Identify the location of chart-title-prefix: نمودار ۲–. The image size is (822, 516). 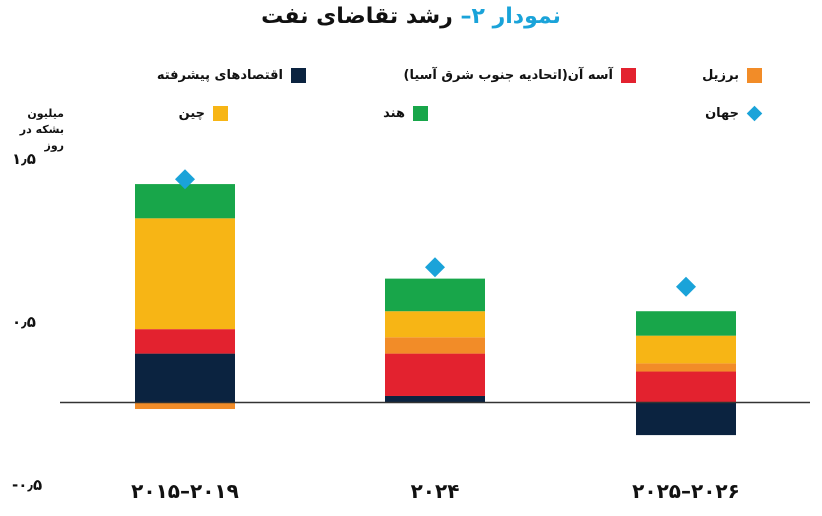
(510, 16).